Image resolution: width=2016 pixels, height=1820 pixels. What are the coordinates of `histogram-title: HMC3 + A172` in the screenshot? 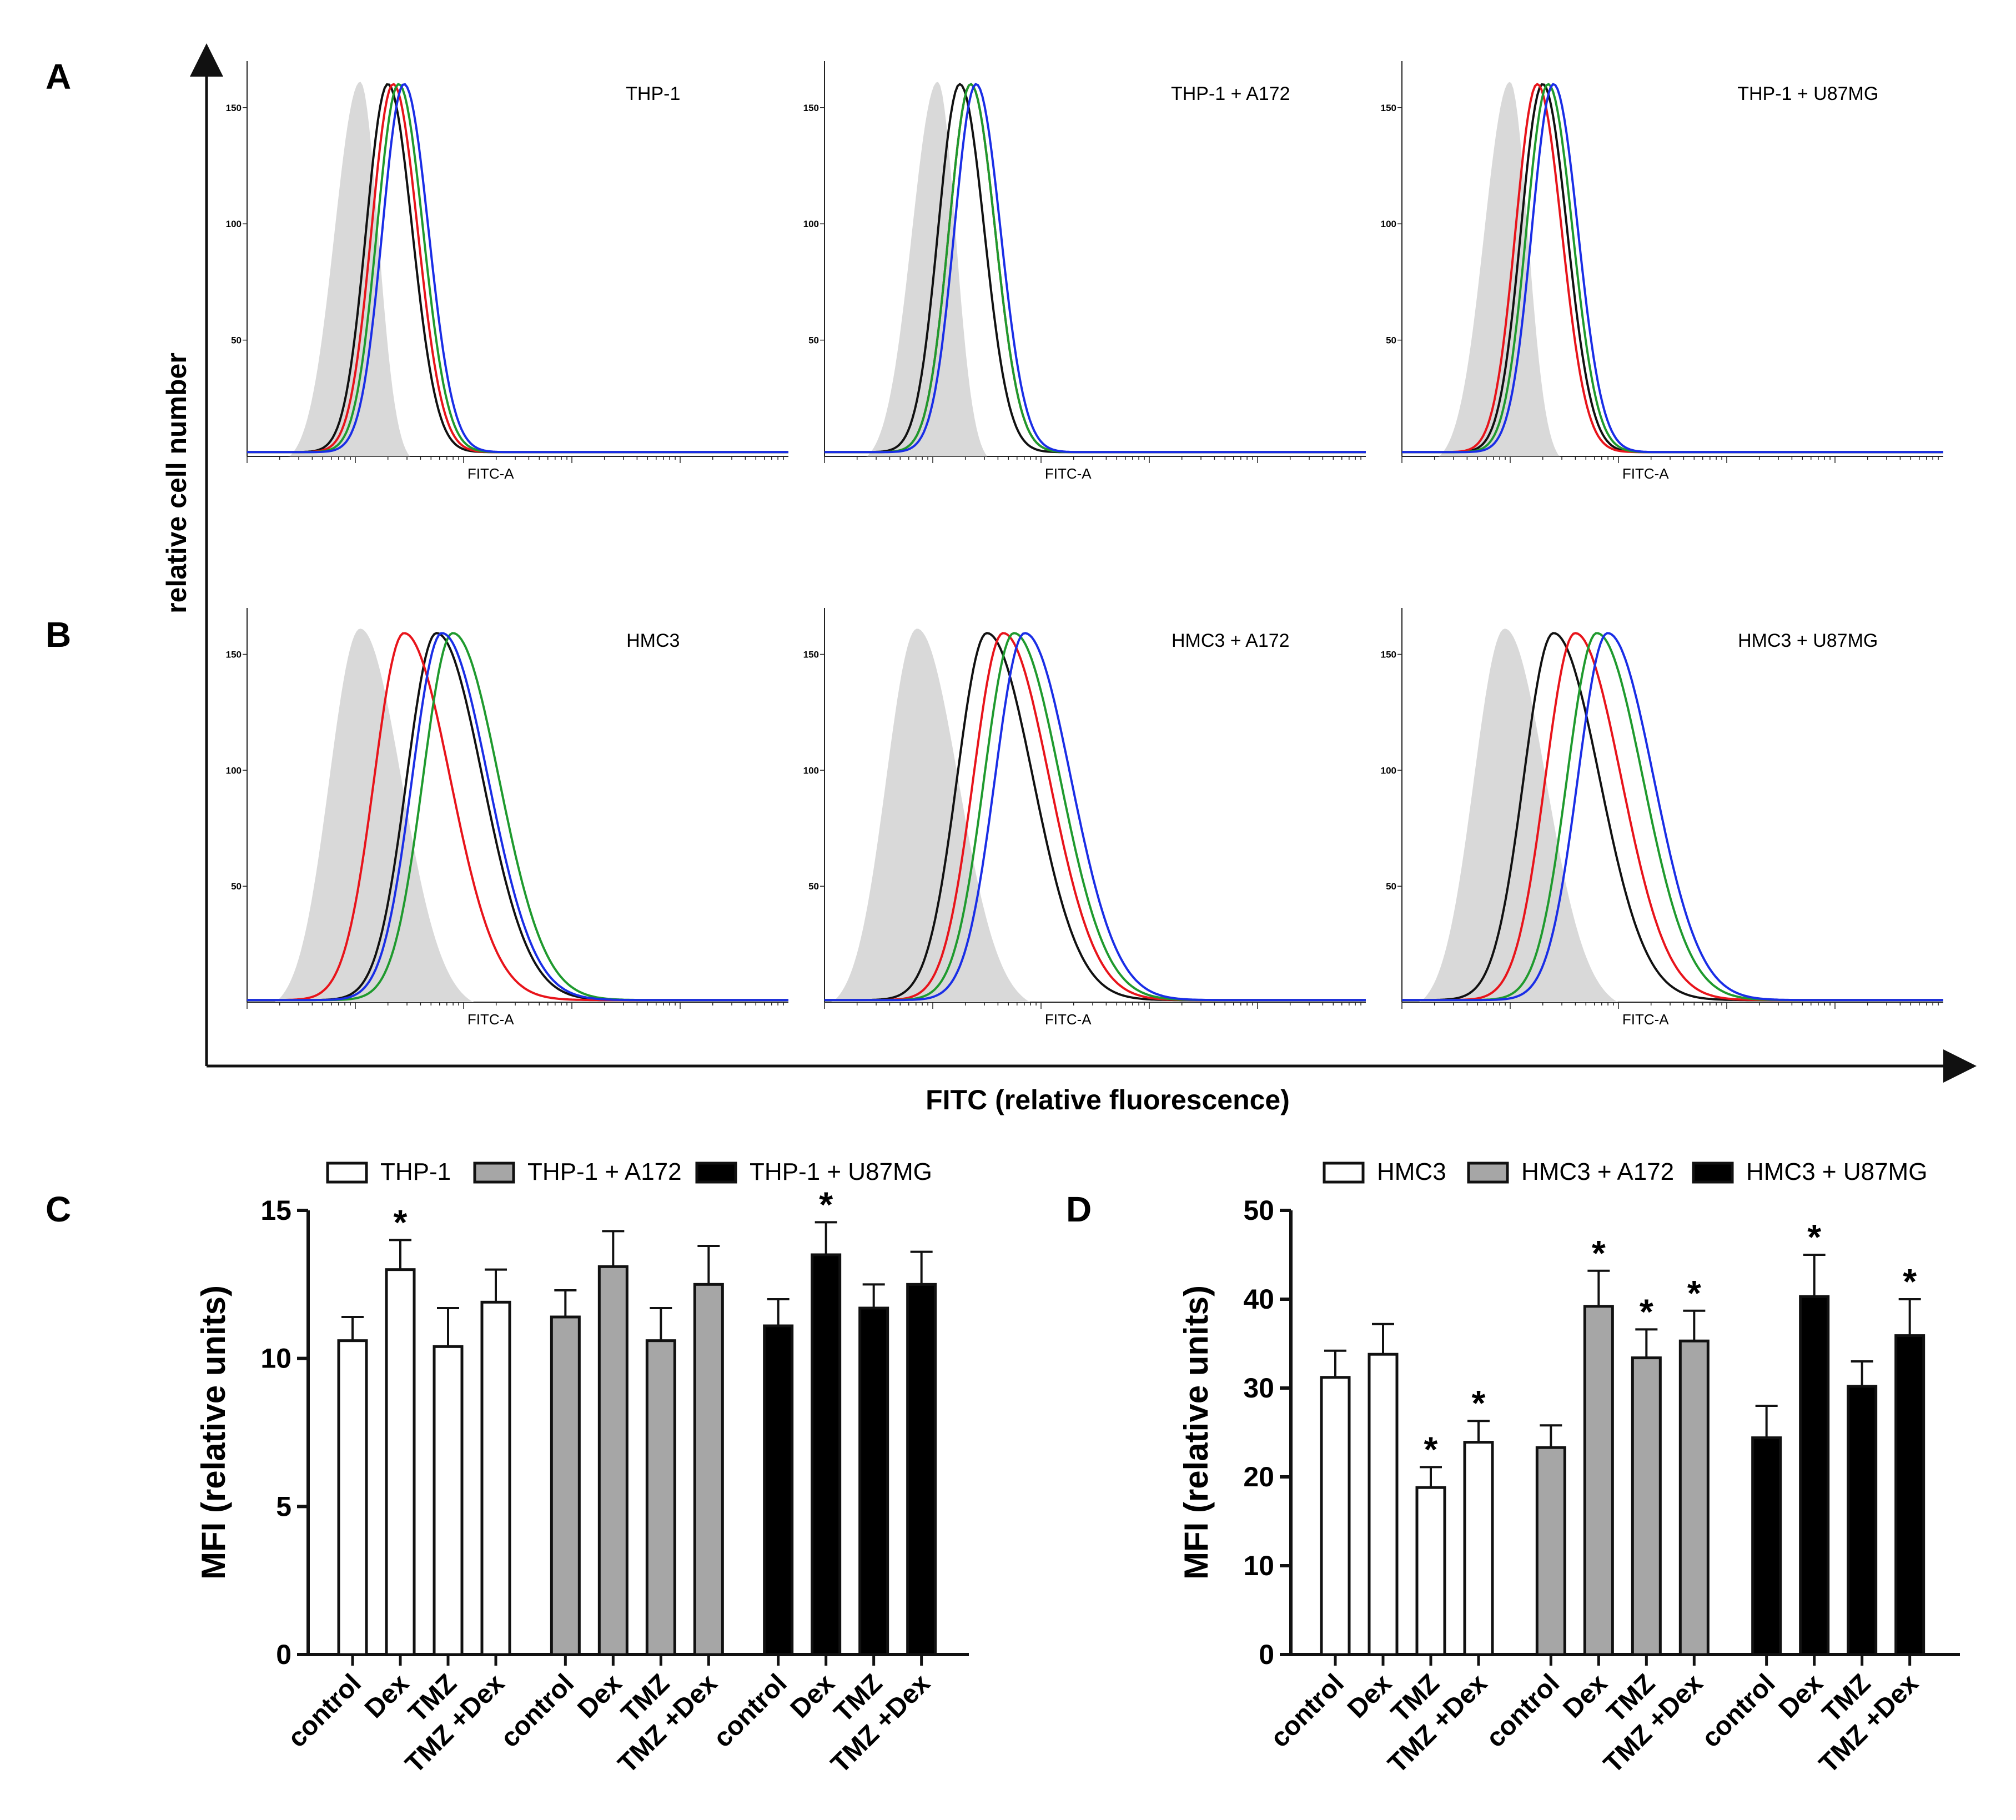 It's located at (1231, 640).